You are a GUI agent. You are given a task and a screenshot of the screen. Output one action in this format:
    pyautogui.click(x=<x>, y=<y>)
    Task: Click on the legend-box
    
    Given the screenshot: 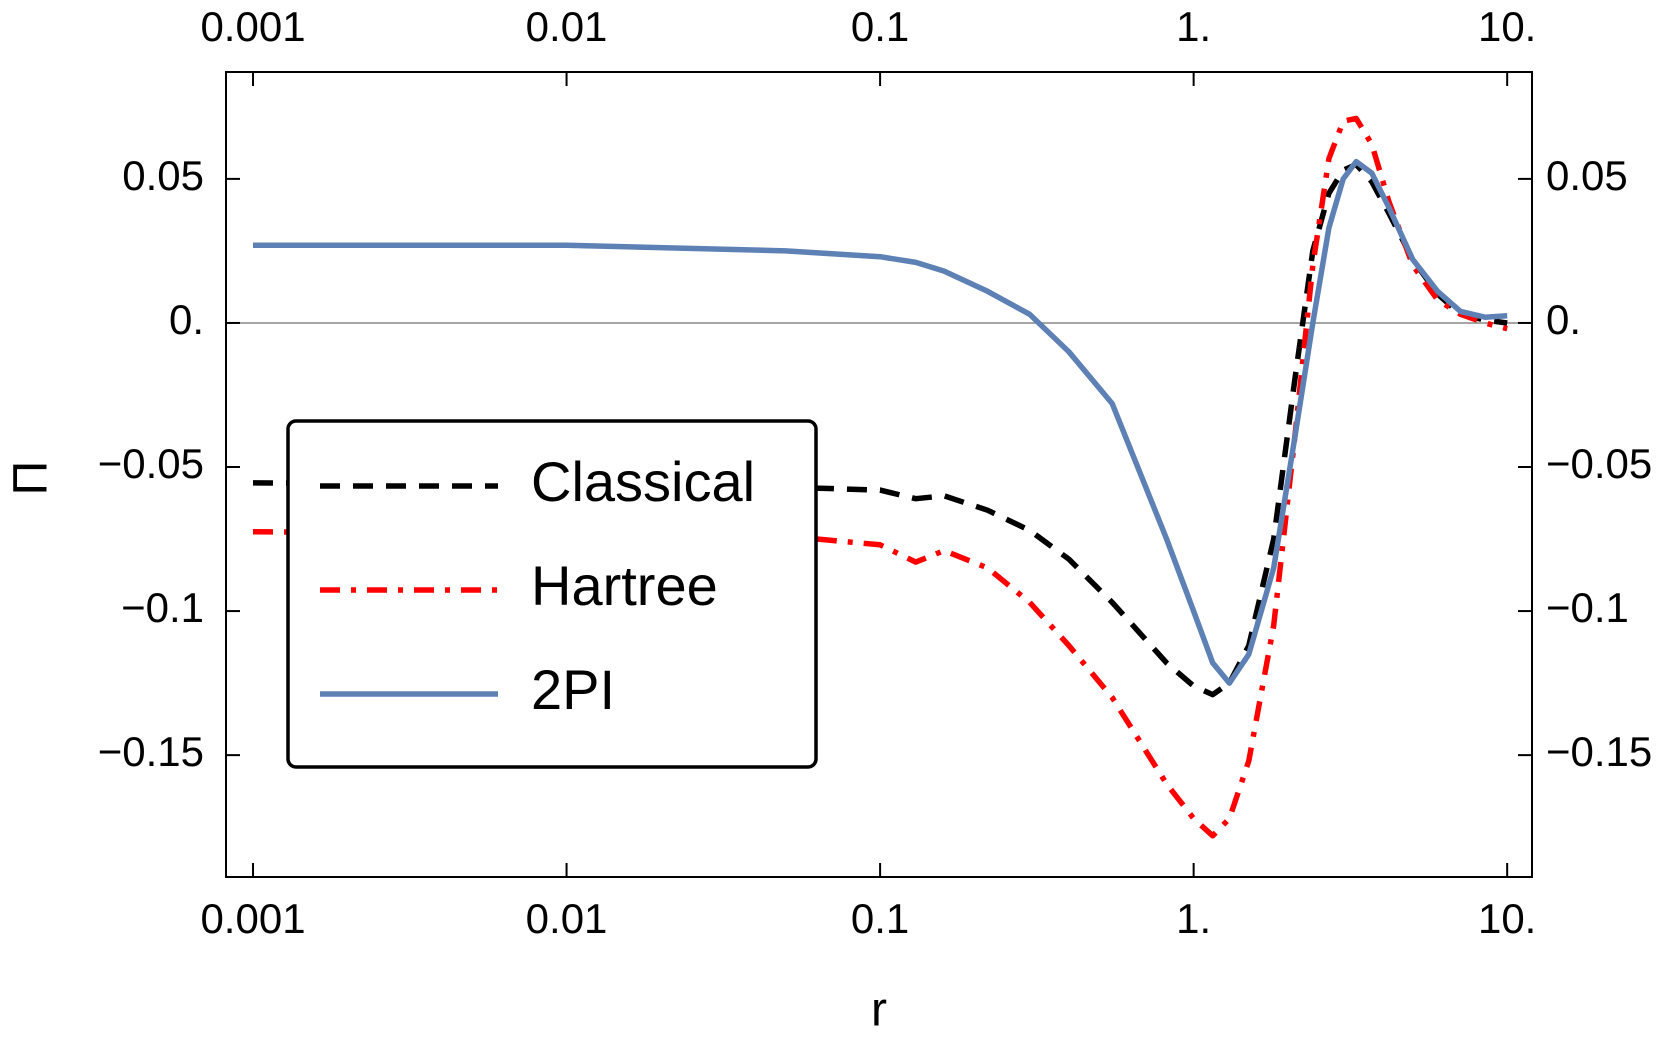 What is the action you would take?
    pyautogui.click(x=552, y=594)
    